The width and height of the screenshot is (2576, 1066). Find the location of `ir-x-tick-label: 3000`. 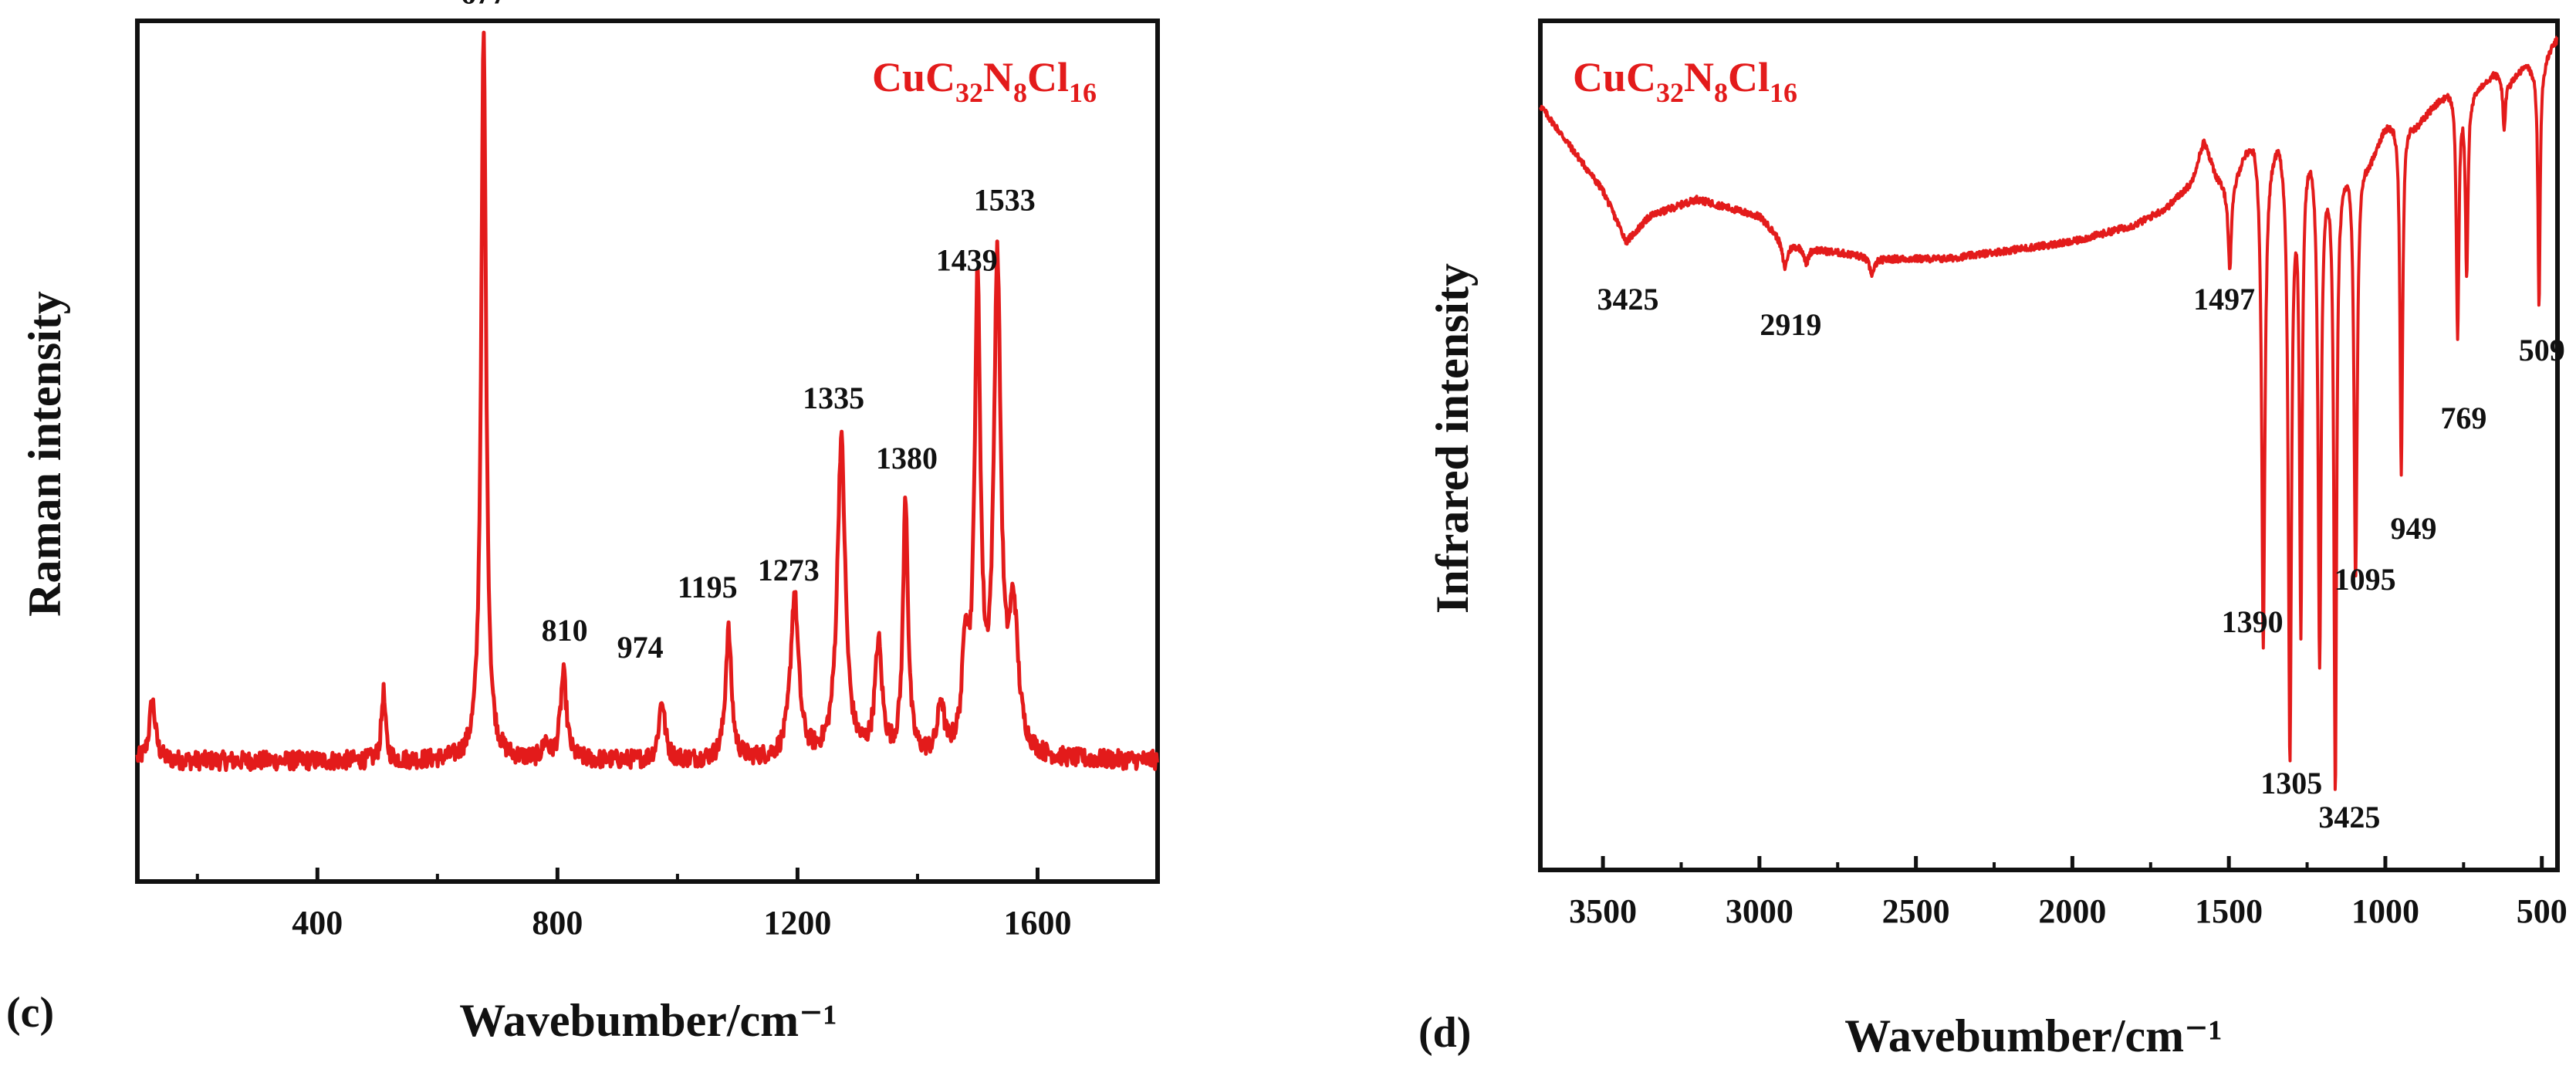

ir-x-tick-label: 3000 is located at coordinates (1759, 911).